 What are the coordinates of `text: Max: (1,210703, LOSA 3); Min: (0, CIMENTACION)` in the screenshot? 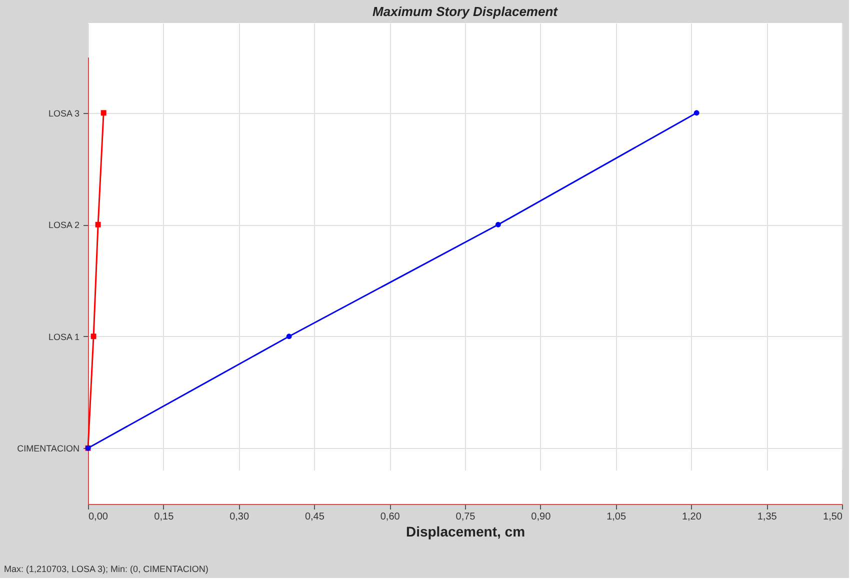 It's located at (106, 569).